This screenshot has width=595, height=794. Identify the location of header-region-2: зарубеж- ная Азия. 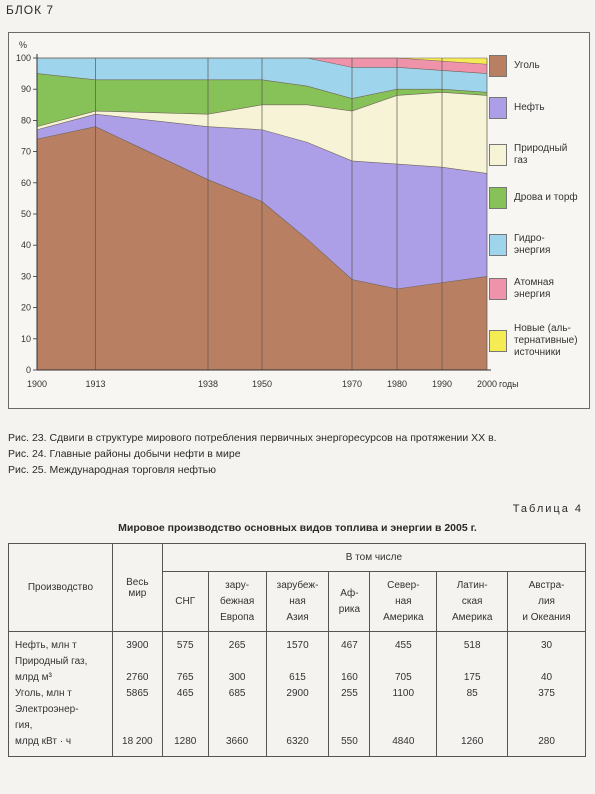
(297, 601).